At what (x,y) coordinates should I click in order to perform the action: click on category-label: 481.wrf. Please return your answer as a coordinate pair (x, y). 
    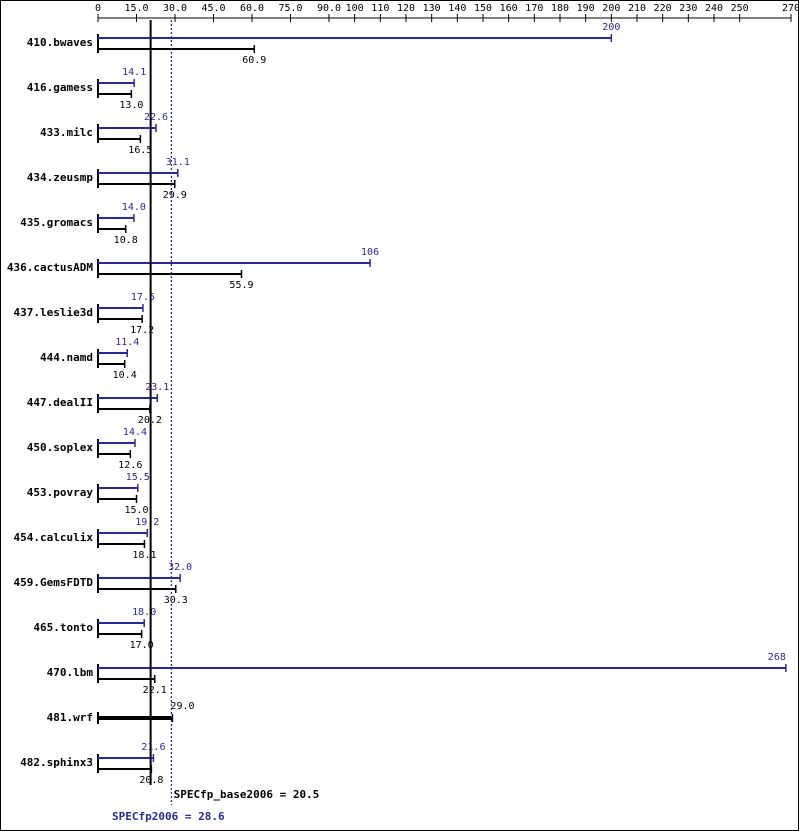
    Looking at the image, I should click on (70, 717).